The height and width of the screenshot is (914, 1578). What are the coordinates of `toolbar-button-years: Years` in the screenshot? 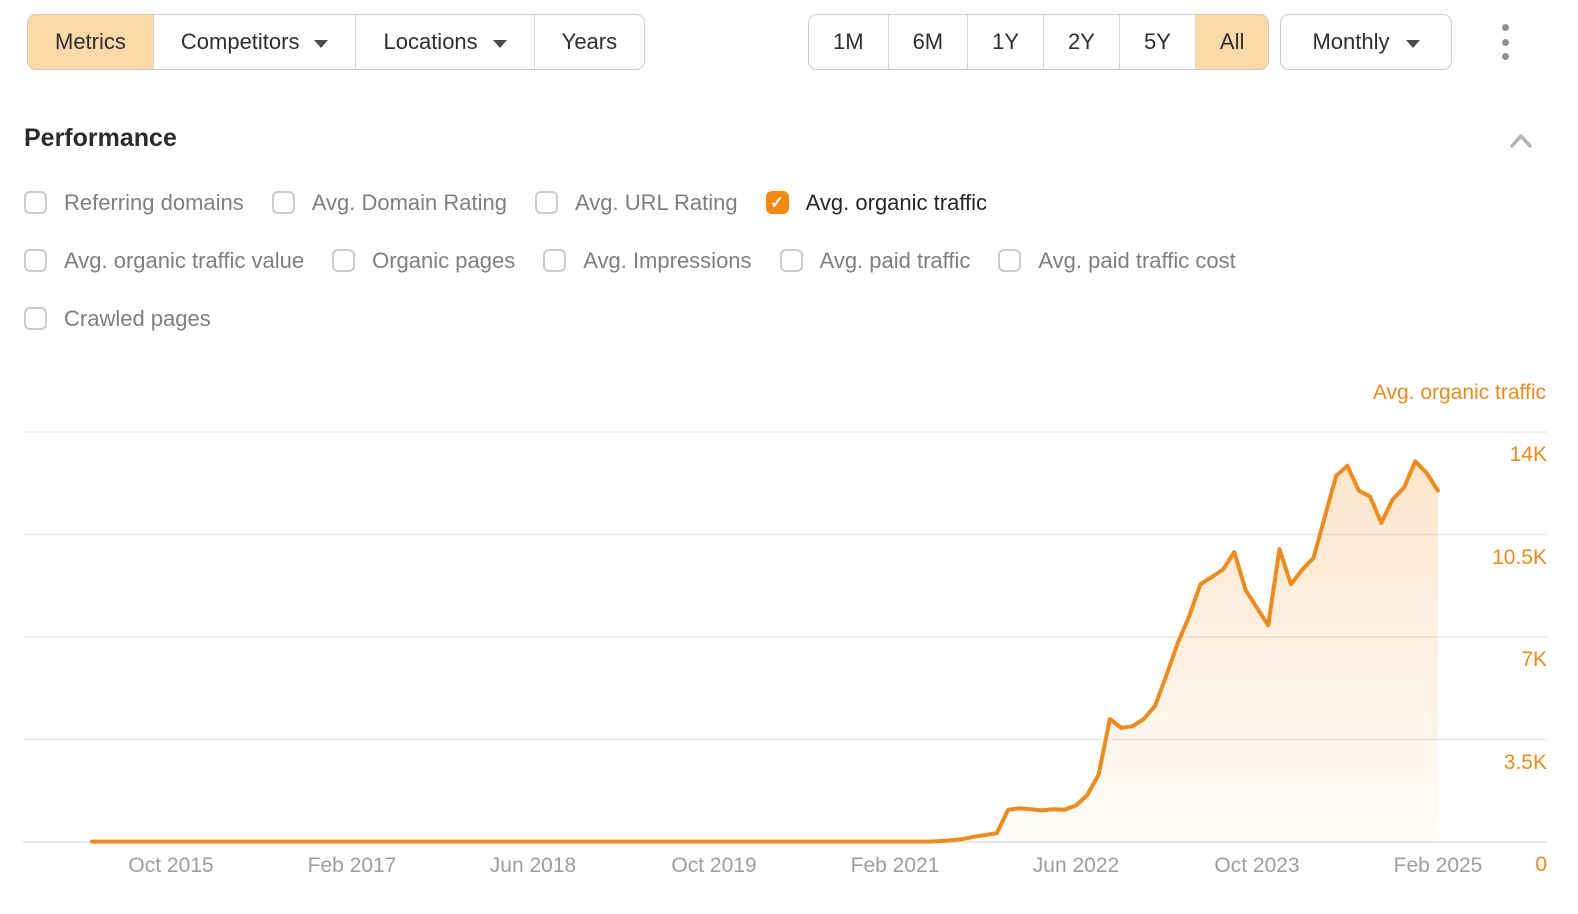 It's located at (589, 42).